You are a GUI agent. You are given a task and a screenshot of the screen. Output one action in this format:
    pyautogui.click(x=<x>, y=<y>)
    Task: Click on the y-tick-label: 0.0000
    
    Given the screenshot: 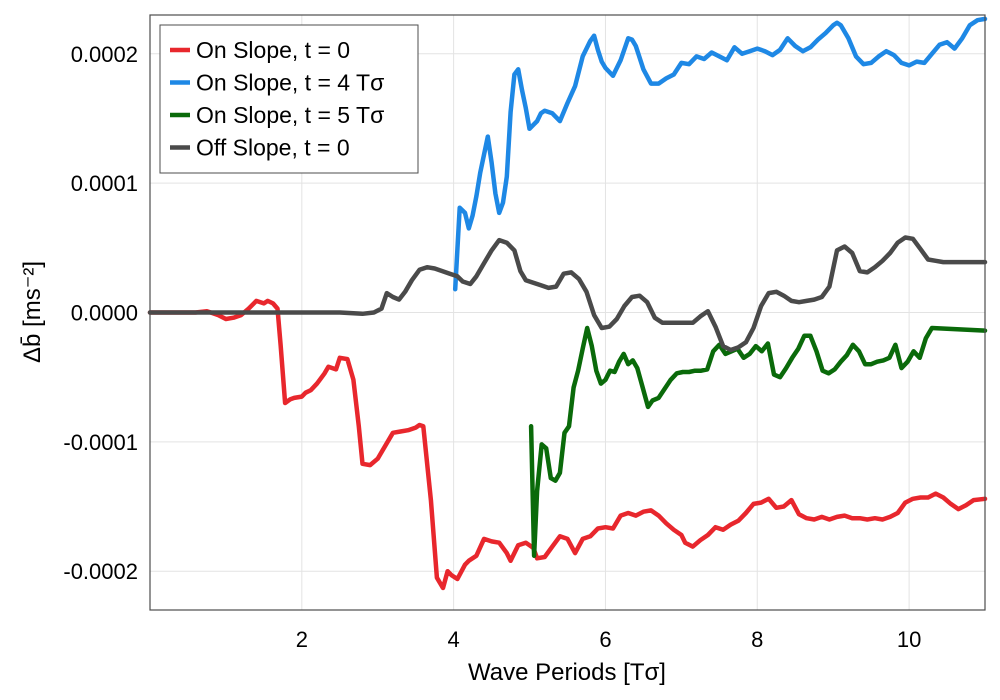 What is the action you would take?
    pyautogui.click(x=104, y=313)
    